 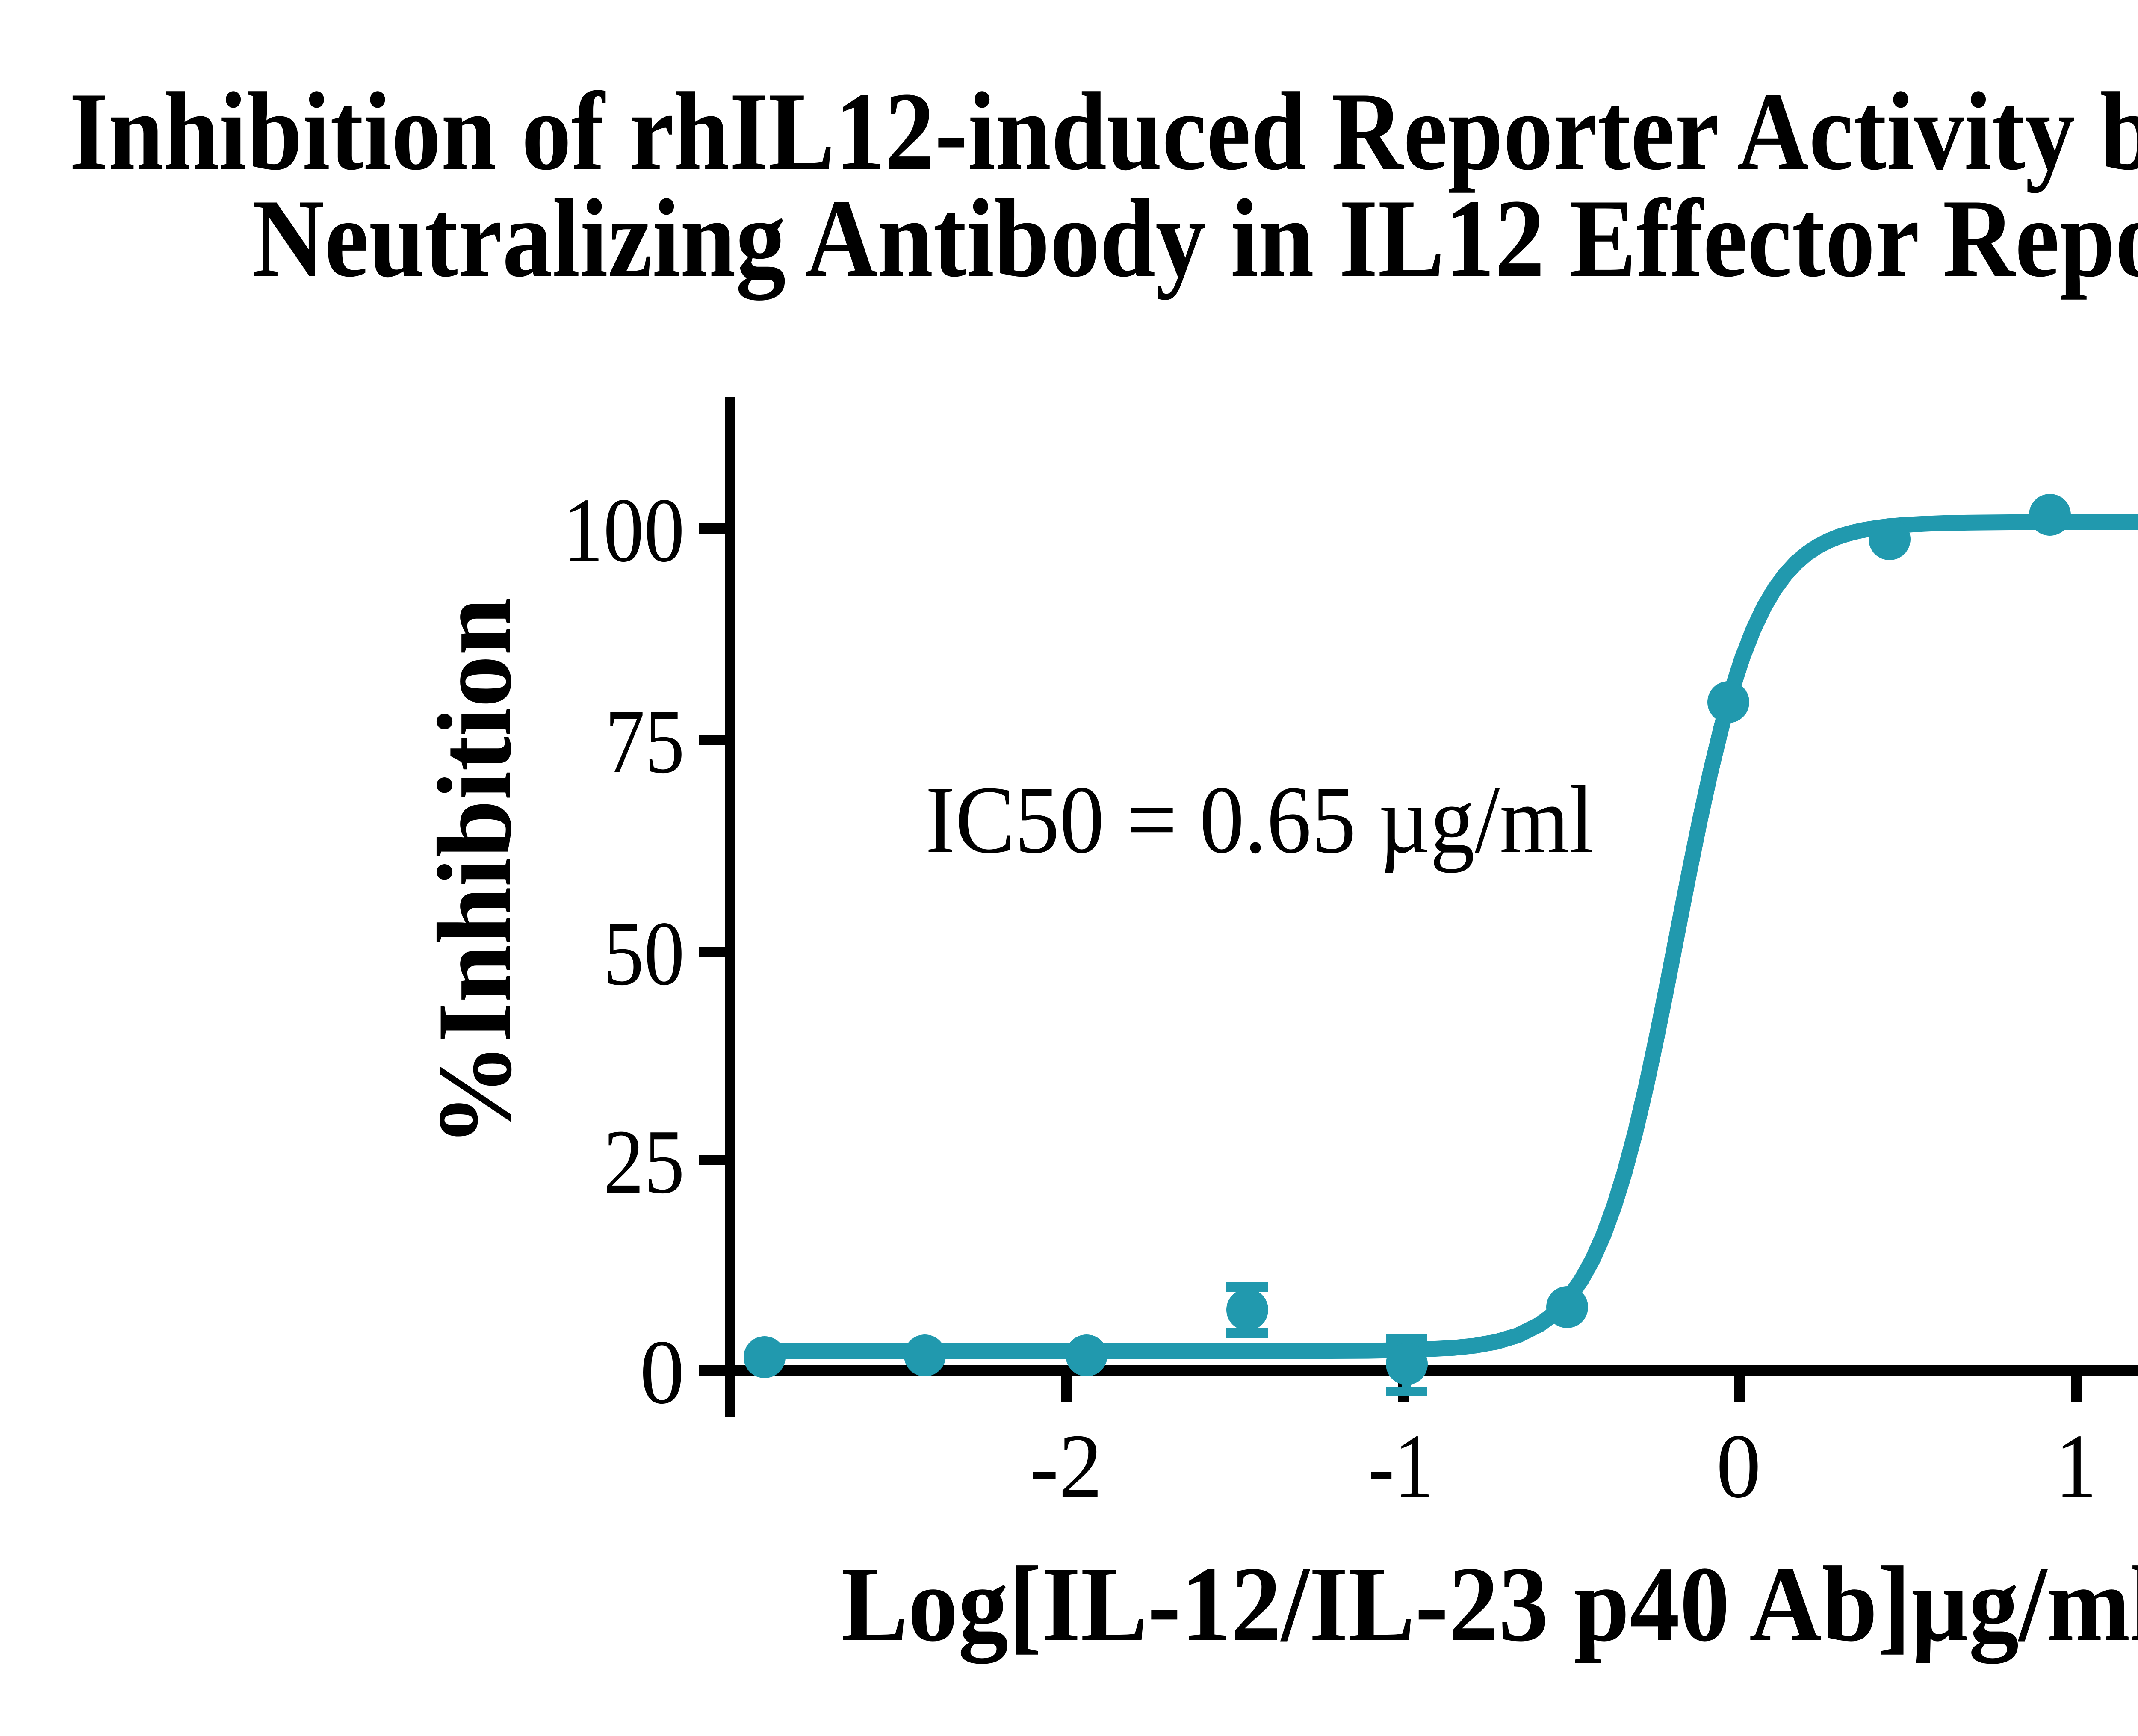 I want to click on svg-text: 50, so click(x=644, y=953).